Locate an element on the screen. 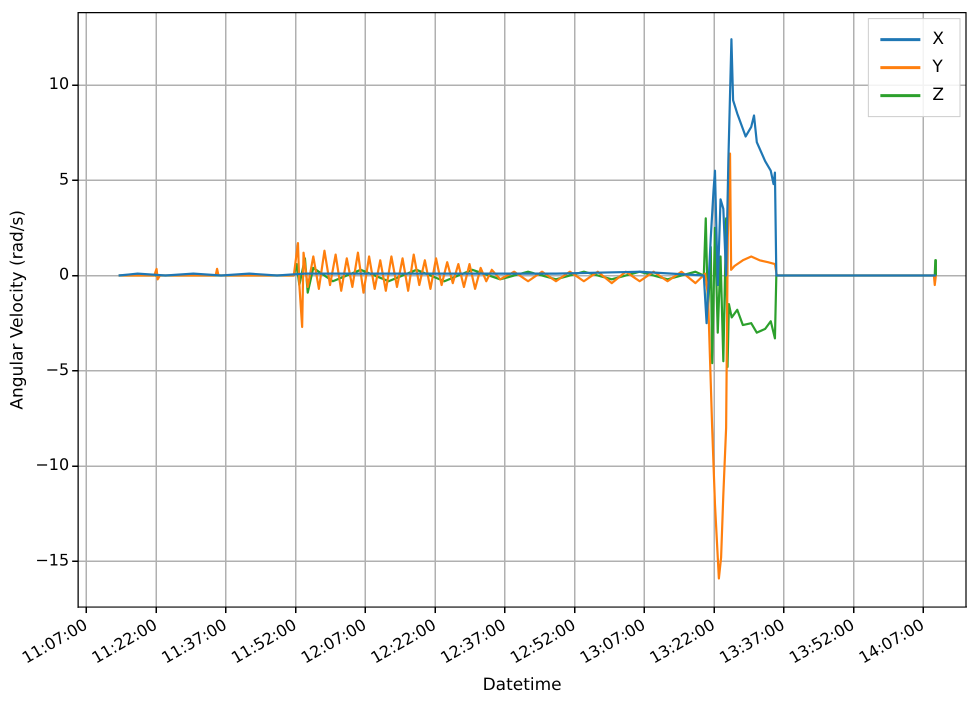 The width and height of the screenshot is (968, 706). x-axis-title: Datetime is located at coordinates (522, 685).